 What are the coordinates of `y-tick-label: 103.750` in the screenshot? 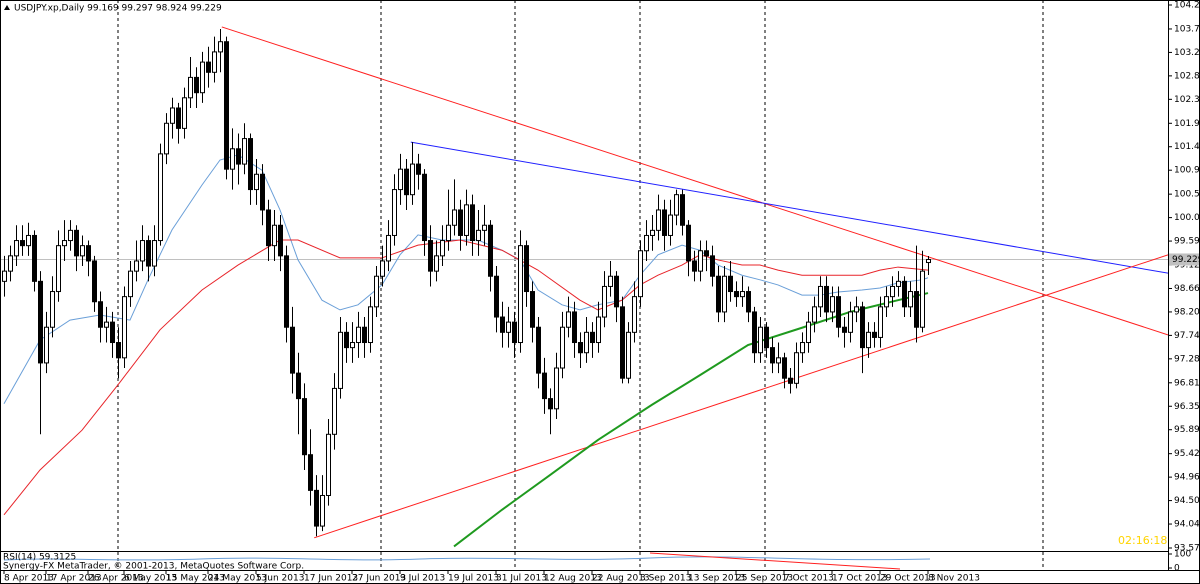 It's located at (1187, 29).